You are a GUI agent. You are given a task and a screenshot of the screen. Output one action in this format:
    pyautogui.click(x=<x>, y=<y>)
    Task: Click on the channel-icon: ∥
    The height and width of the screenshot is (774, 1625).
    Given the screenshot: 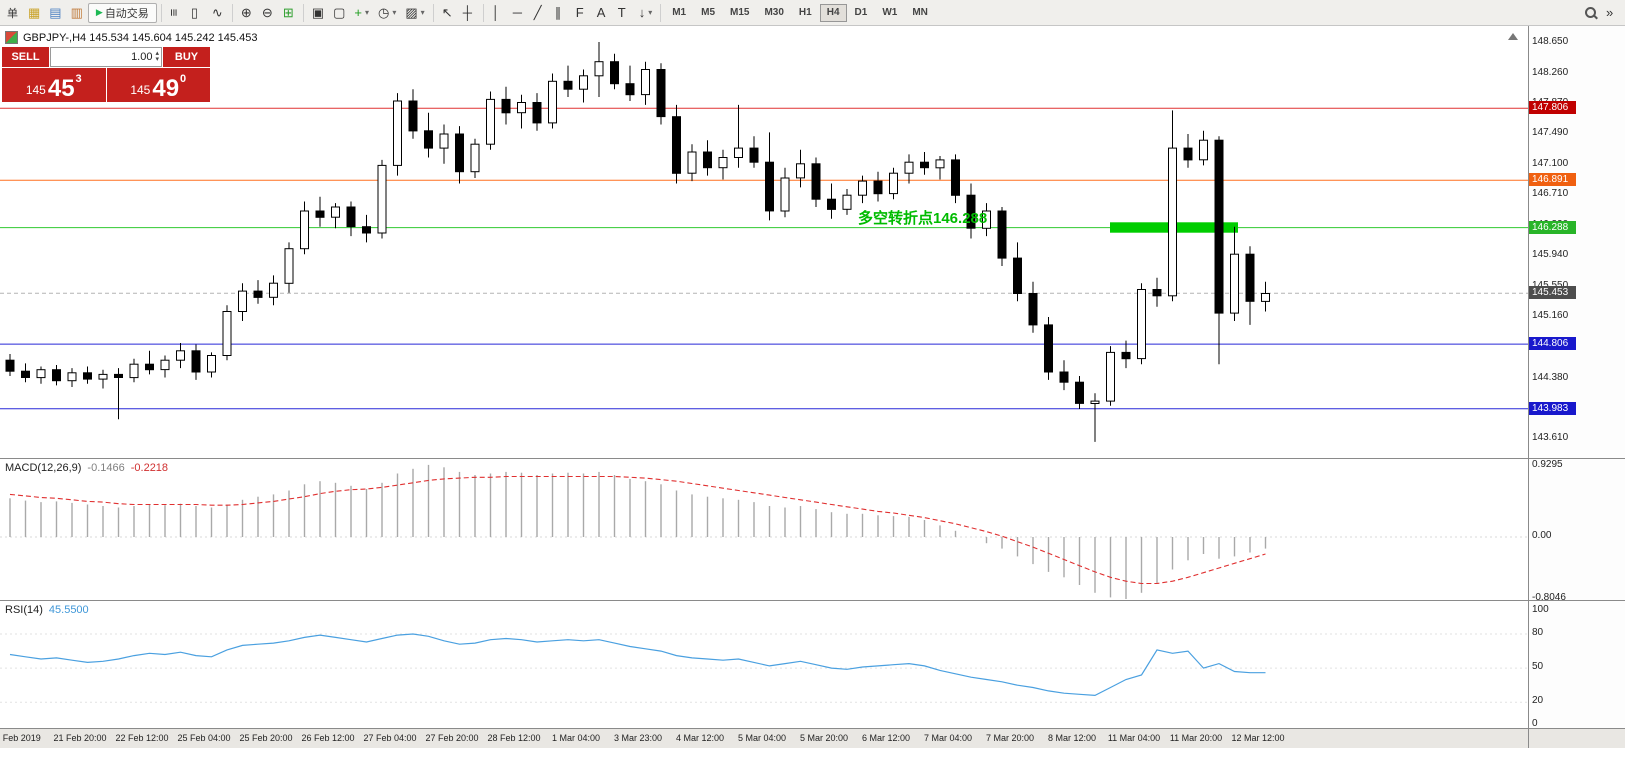 What is the action you would take?
    pyautogui.click(x=561, y=13)
    